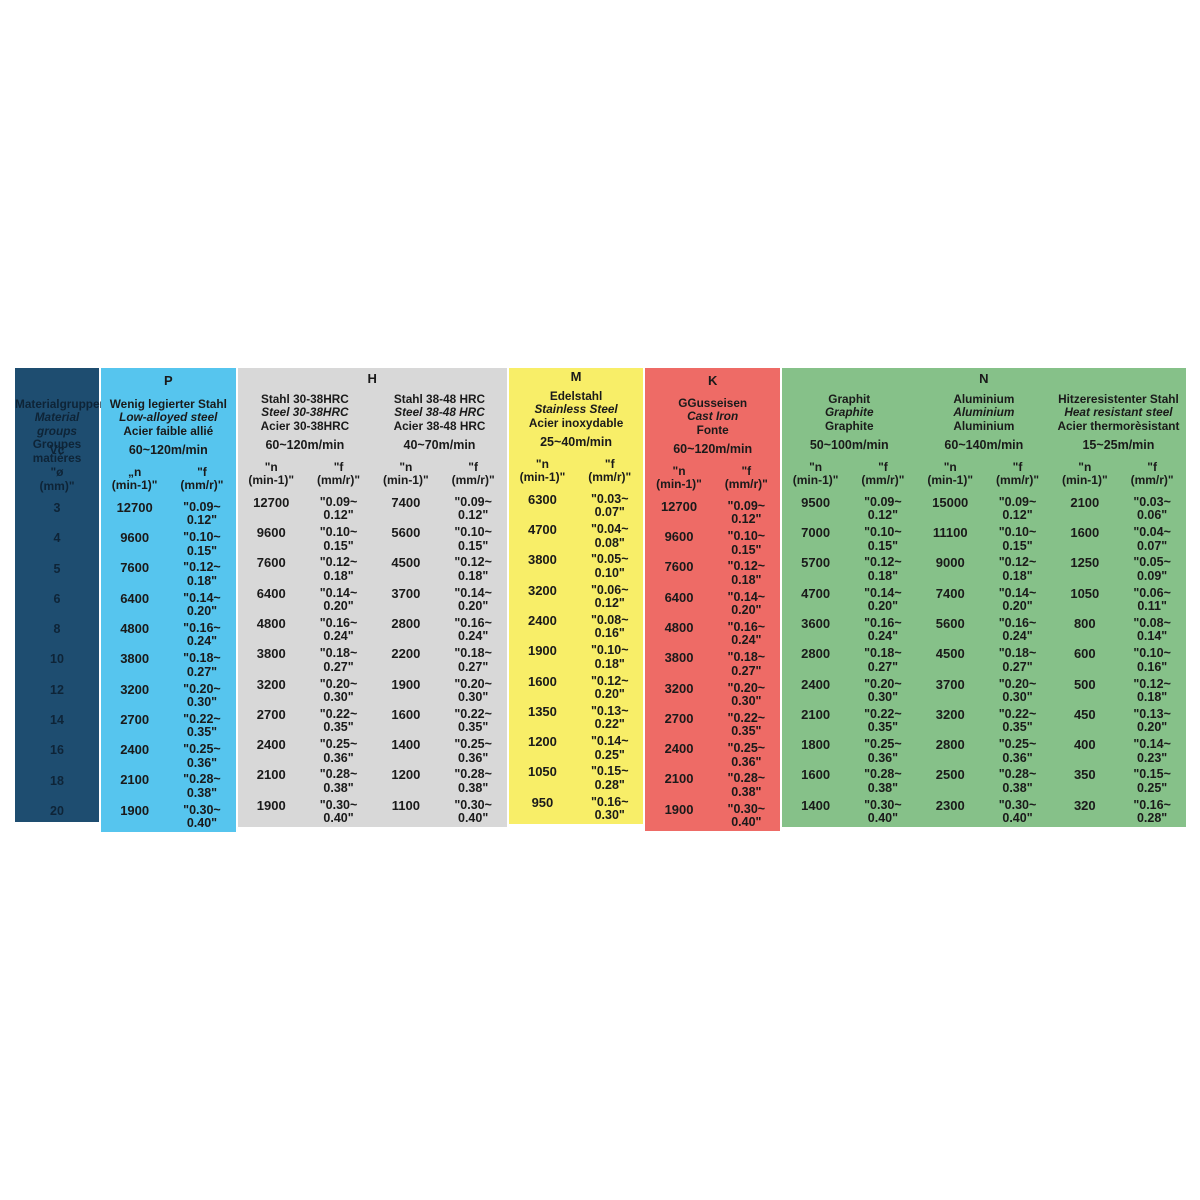 The height and width of the screenshot is (1200, 1200). I want to click on table-row: 1250 "0.05~ 0.09", so click(1118, 569).